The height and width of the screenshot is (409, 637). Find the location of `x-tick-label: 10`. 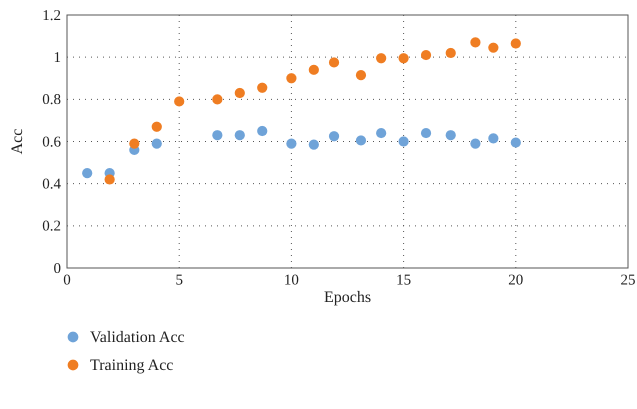

x-tick-label: 10 is located at coordinates (291, 280).